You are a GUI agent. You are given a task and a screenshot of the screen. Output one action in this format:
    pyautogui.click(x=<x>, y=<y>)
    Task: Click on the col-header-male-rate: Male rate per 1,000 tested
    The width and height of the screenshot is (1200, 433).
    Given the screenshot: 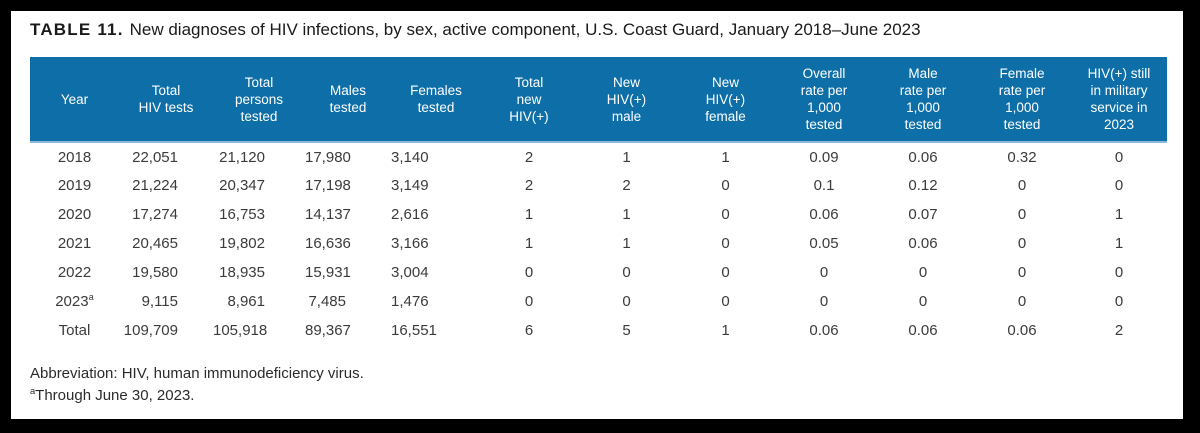 What is the action you would take?
    pyautogui.click(x=923, y=100)
    